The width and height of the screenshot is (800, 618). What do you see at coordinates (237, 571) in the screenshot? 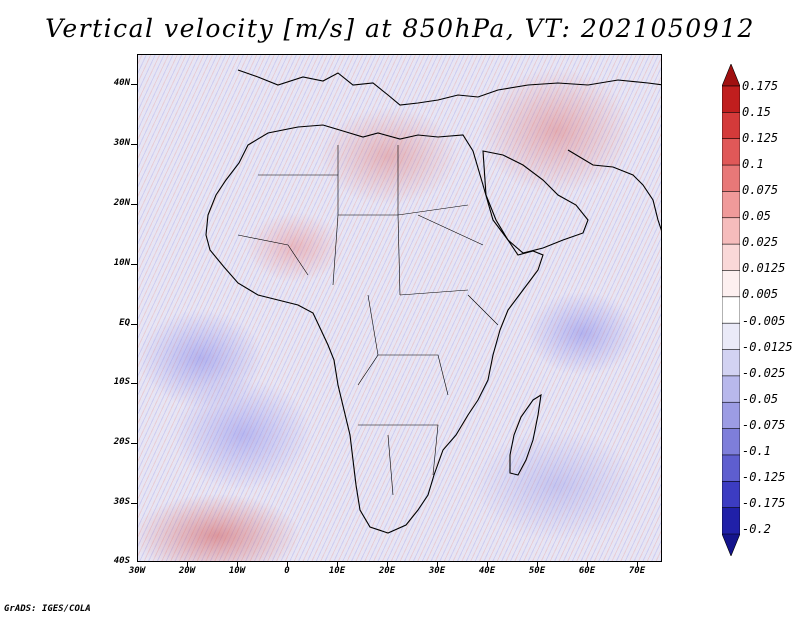
I see `lon-label-10w: 10W` at bounding box center [237, 571].